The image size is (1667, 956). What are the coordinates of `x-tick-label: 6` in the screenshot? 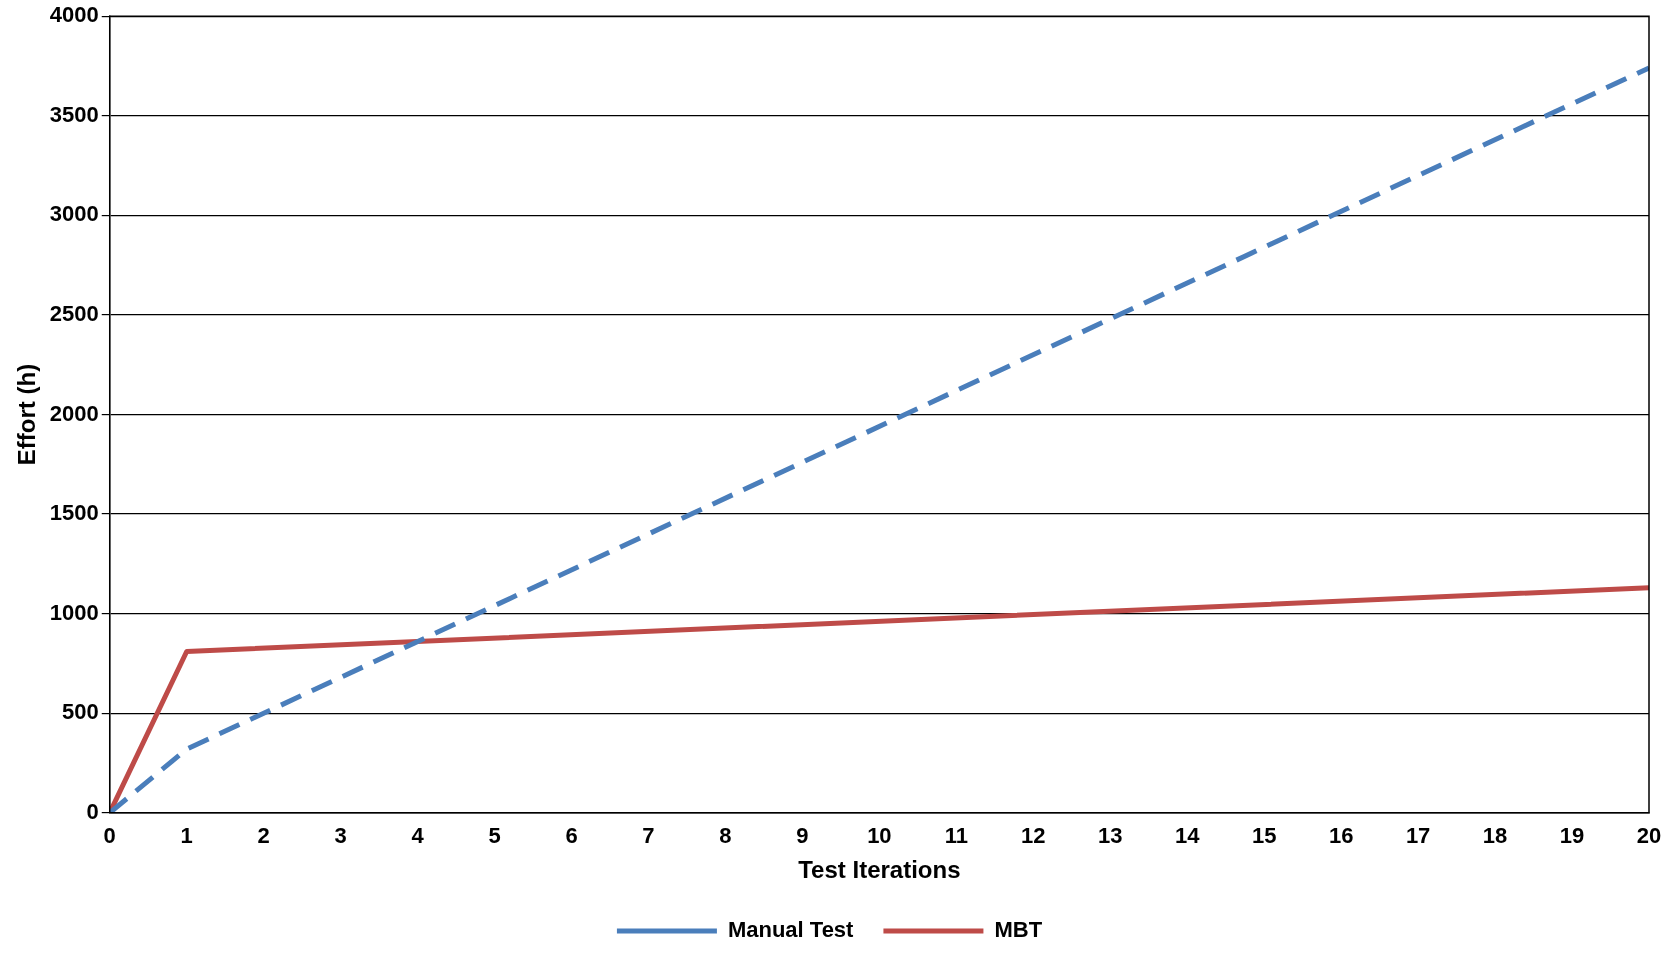 It's located at (571, 836).